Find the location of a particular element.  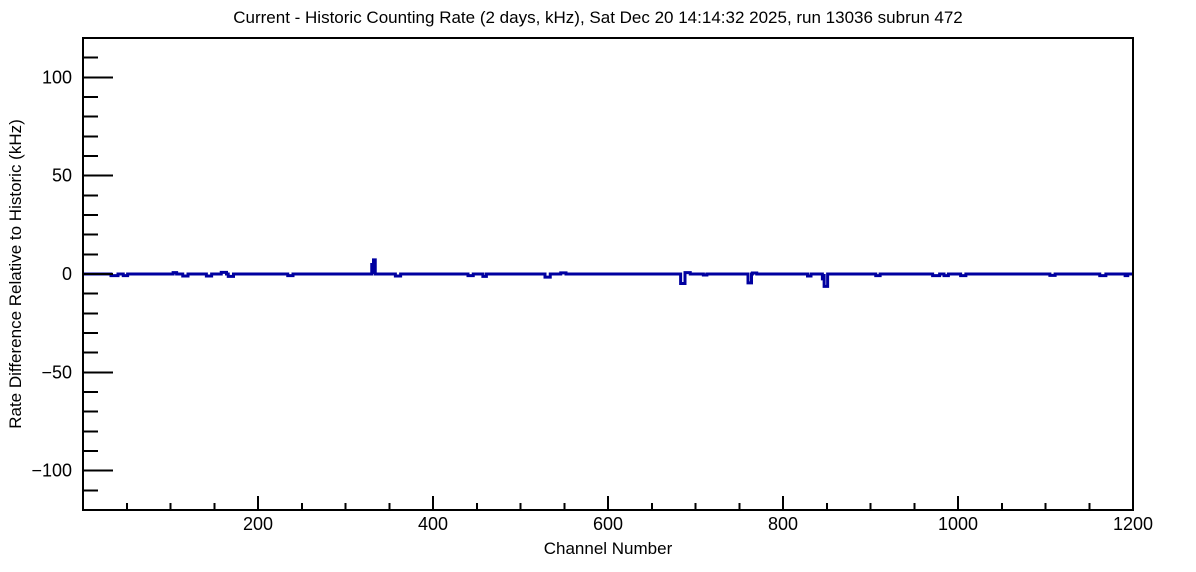

y-tick-label: 50 is located at coordinates (62, 176).